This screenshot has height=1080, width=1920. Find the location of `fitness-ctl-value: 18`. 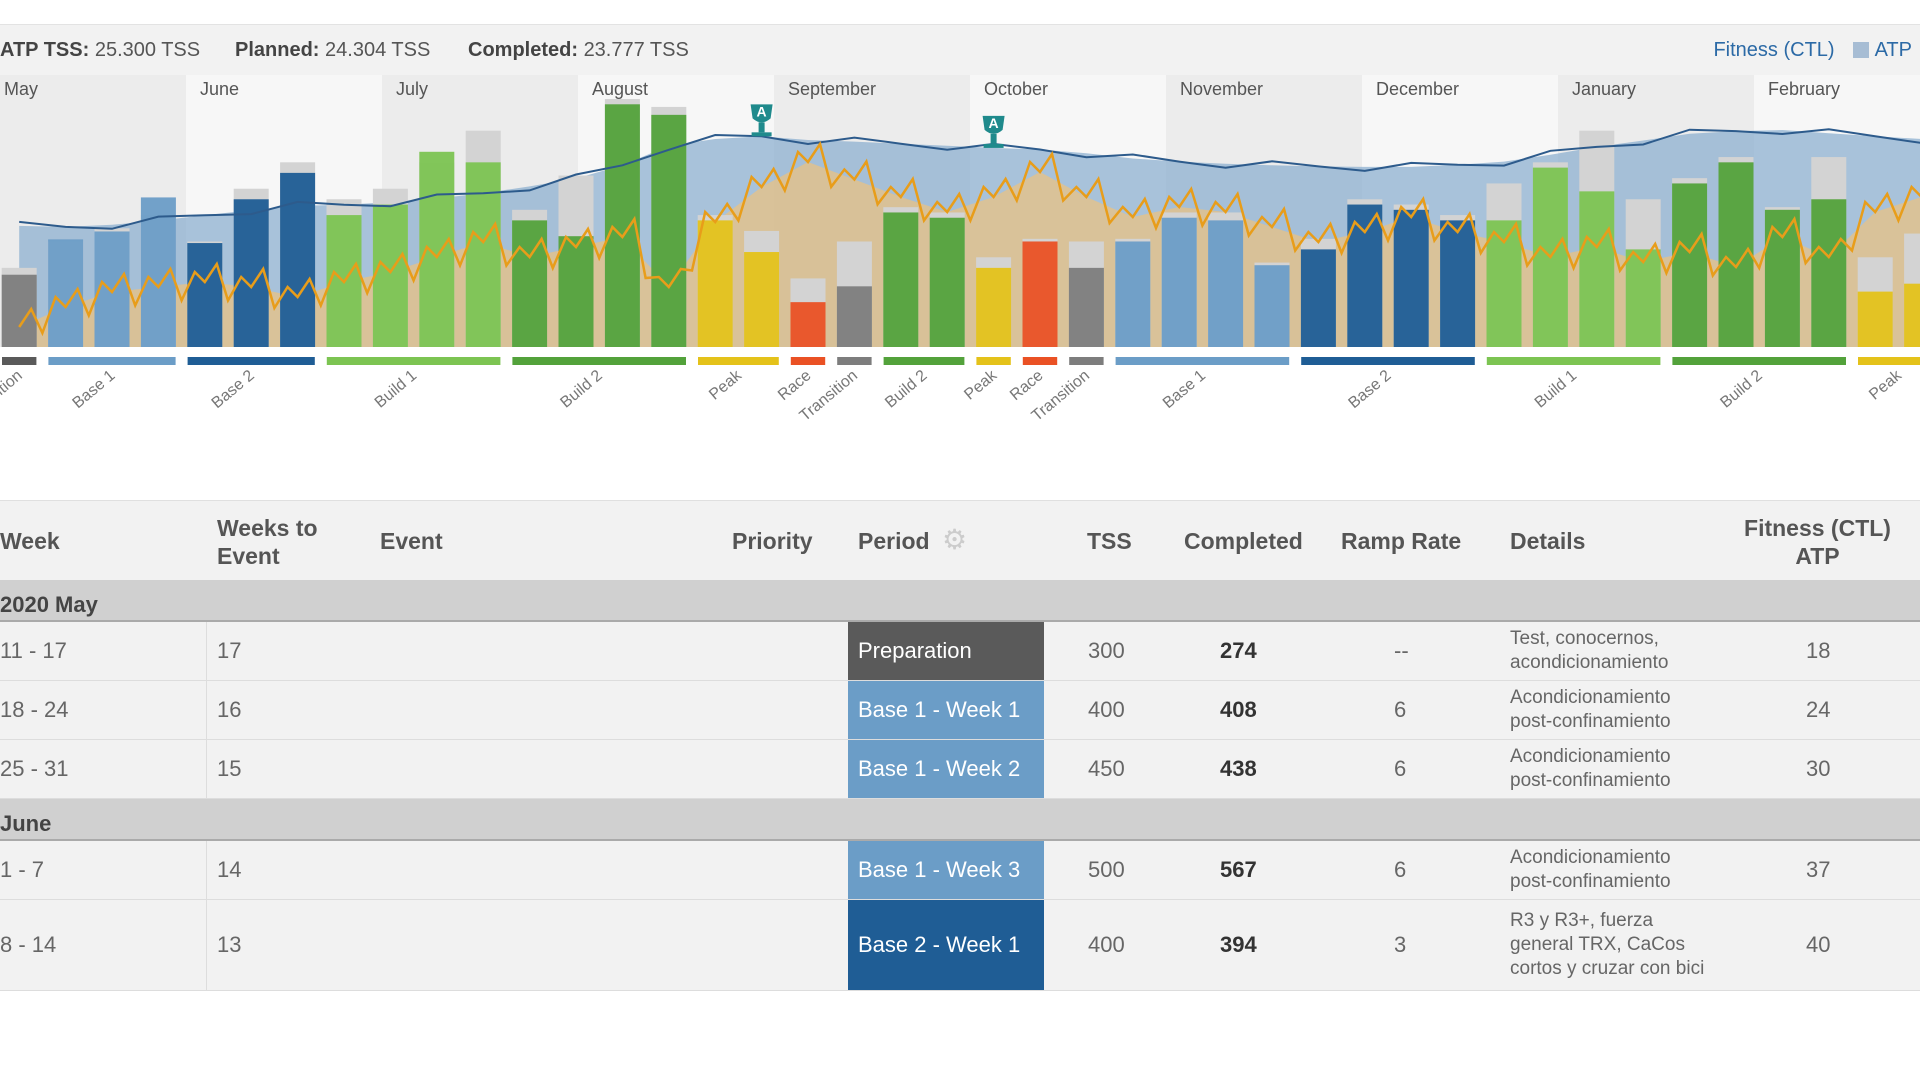

fitness-ctl-value: 18 is located at coordinates (1818, 650).